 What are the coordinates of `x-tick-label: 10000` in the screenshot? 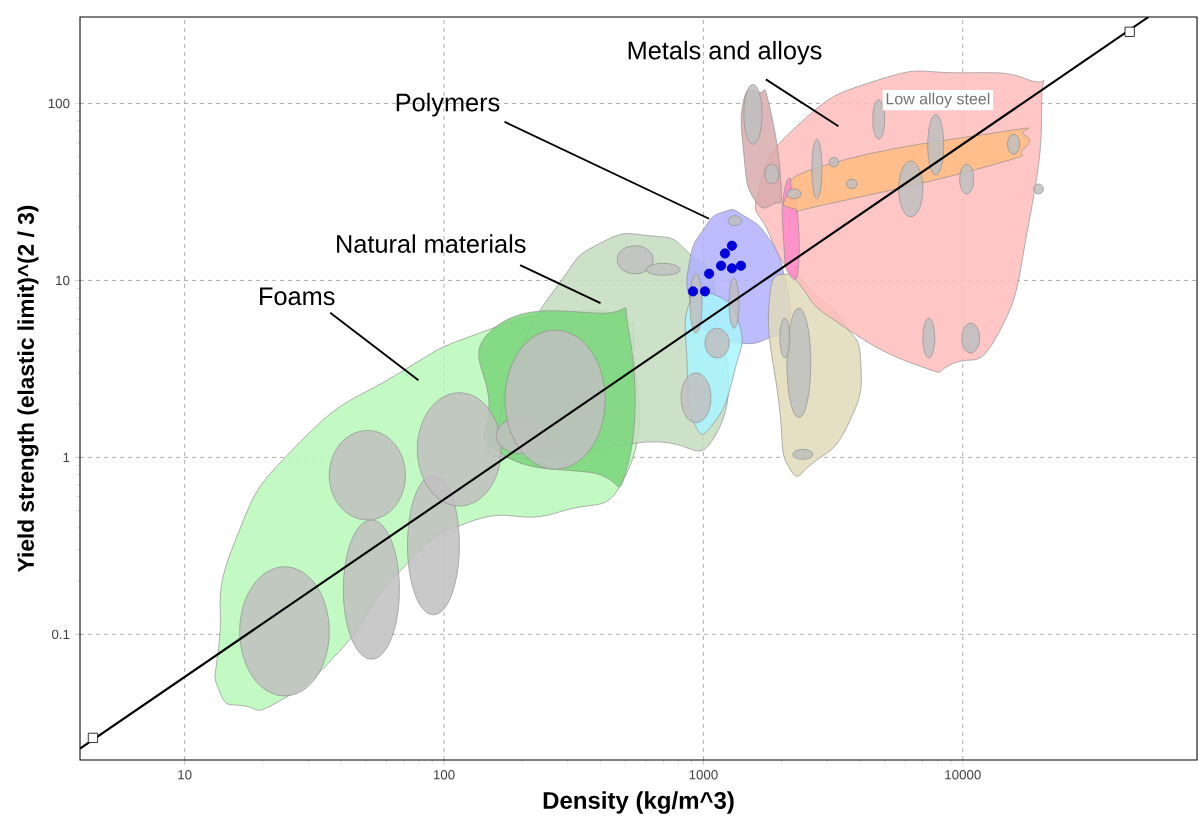 It's located at (963, 775).